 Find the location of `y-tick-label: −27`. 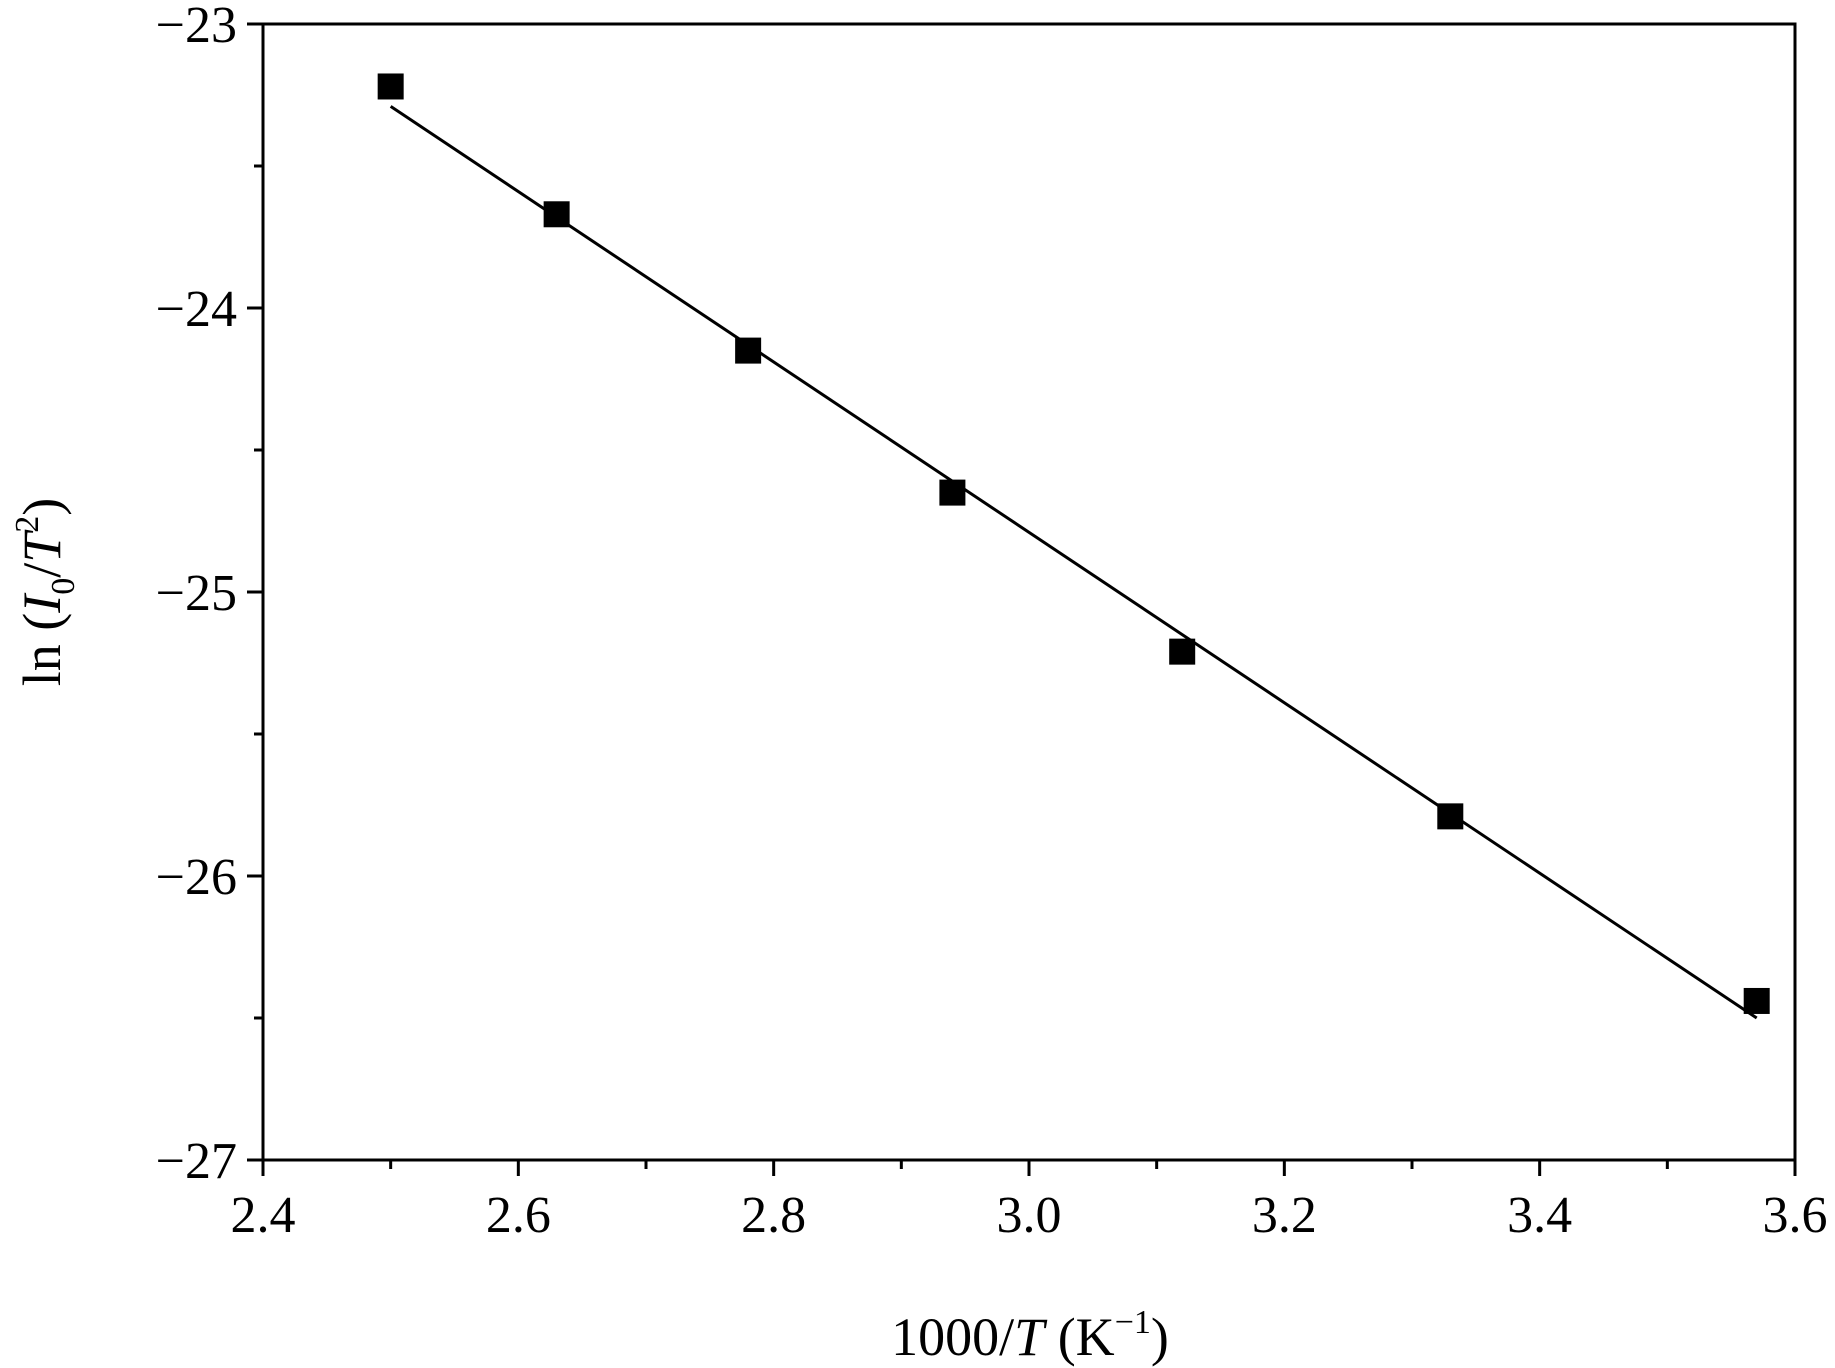

y-tick-label: −27 is located at coordinates (196, 1161).